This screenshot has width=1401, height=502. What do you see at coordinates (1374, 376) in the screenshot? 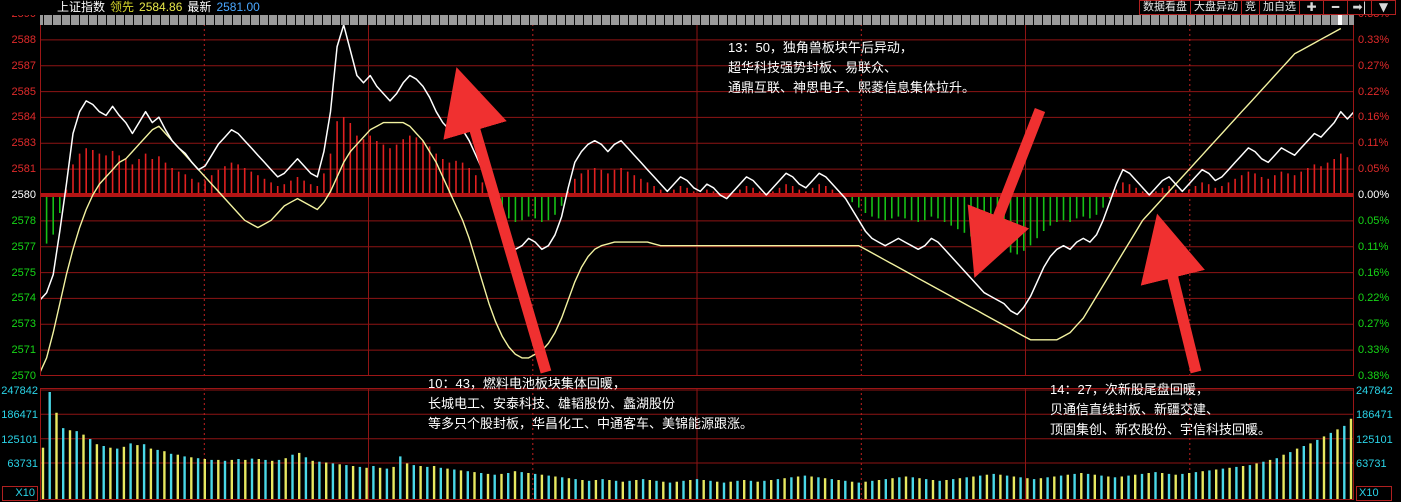
I see `percent-tick-right: 0.38%` at bounding box center [1374, 376].